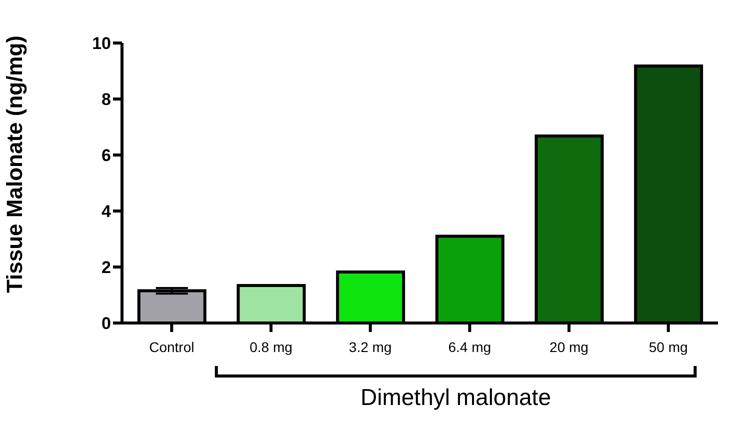 This screenshot has height=425, width=731. Describe the element at coordinates (101, 44) in the screenshot. I see `y-tick-label: 10` at that location.